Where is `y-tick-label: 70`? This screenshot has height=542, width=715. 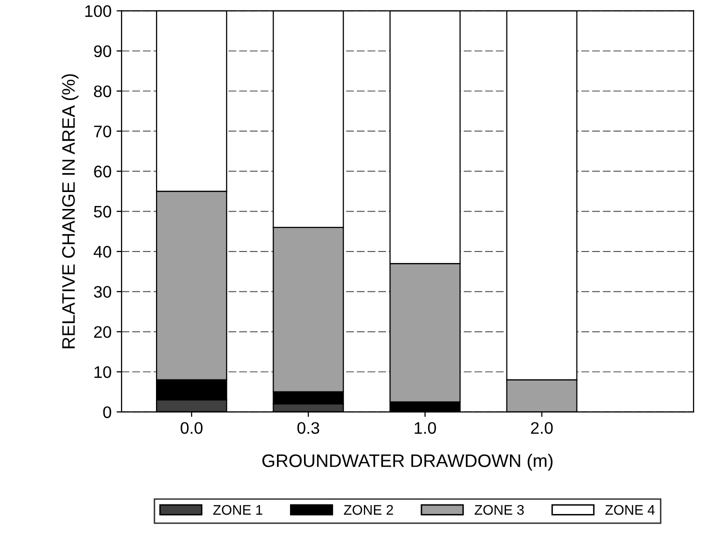 y-tick-label: 70 is located at coordinates (103, 132).